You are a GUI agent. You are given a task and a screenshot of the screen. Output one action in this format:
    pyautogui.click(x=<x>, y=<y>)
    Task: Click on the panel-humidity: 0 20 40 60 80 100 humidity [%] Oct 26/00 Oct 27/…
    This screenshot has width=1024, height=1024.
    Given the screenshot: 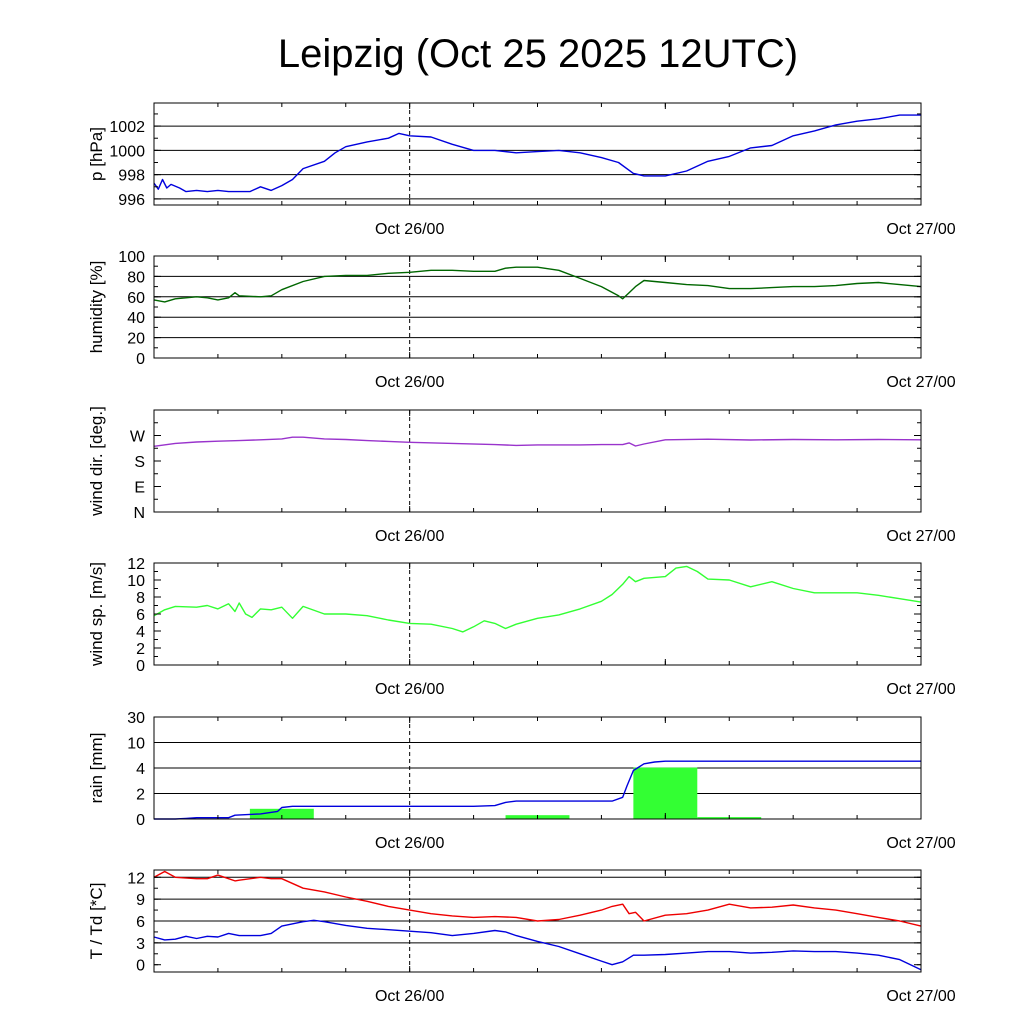 What is the action you would take?
    pyautogui.click(x=521, y=320)
    